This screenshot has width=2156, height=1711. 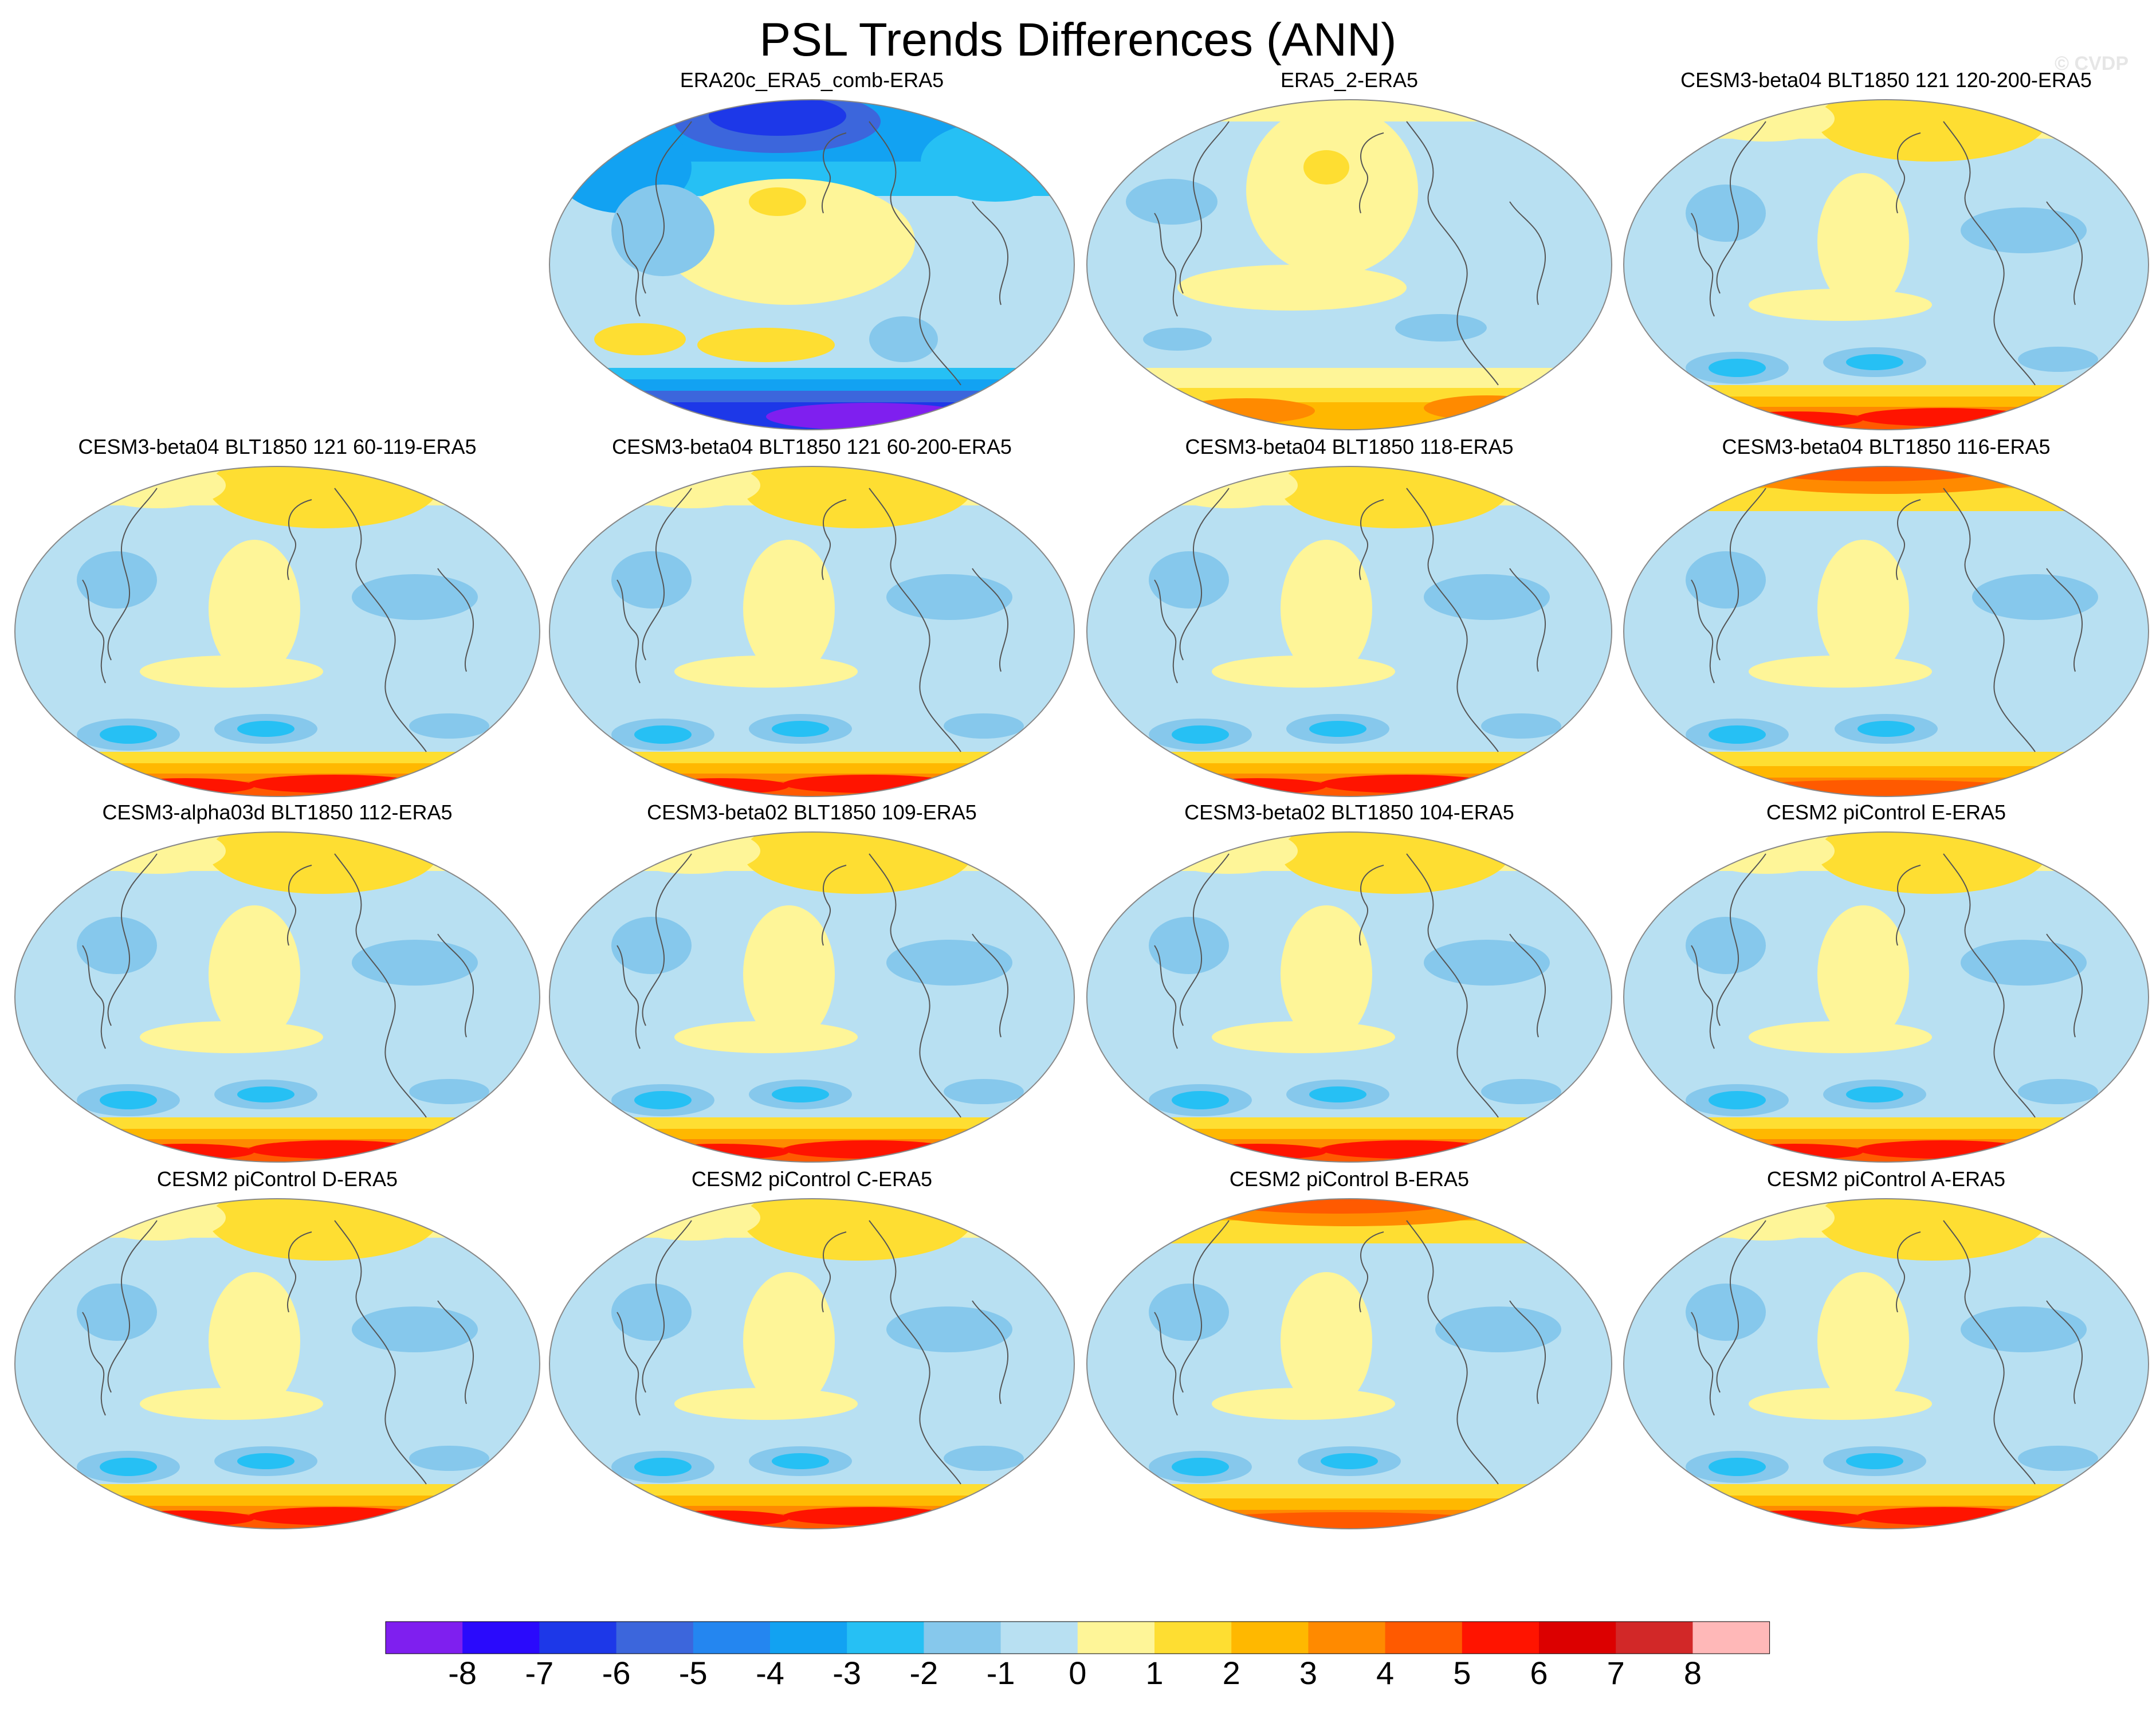 What do you see at coordinates (1000, 1673) in the screenshot?
I see `colorbar-tick-label: -1` at bounding box center [1000, 1673].